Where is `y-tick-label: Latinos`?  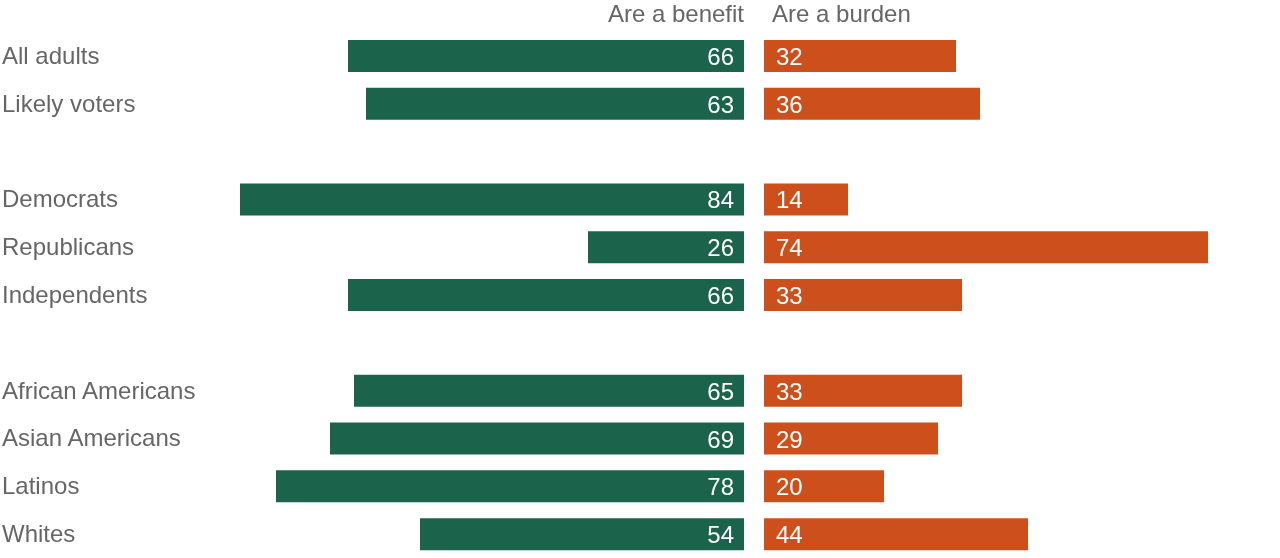 y-tick-label: Latinos is located at coordinates (41, 486).